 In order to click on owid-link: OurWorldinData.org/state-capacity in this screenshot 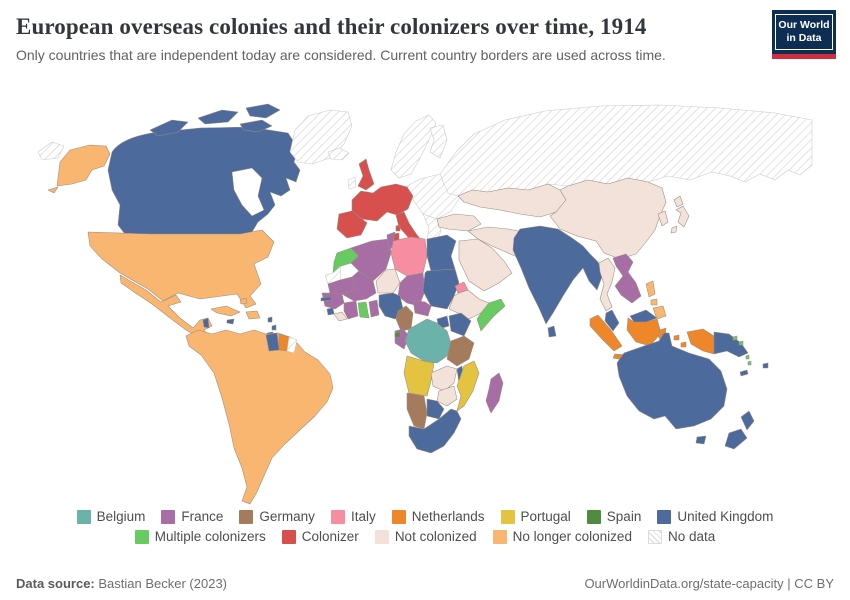, I will do `click(684, 583)`.